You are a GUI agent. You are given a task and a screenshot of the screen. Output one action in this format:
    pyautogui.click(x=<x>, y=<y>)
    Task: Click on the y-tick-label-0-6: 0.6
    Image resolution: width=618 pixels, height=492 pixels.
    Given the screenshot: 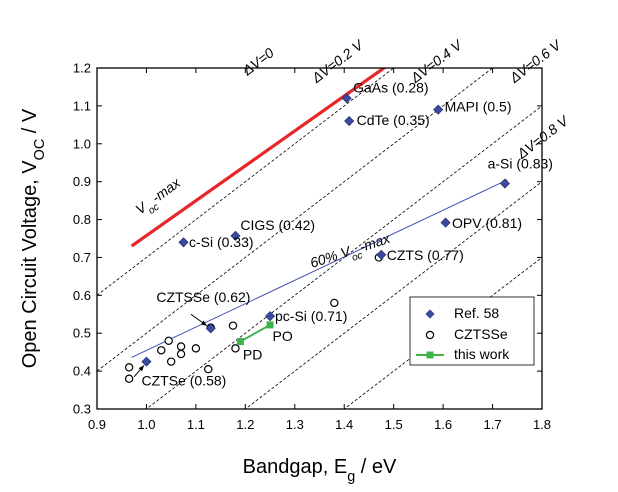 What is the action you would take?
    pyautogui.click(x=82, y=295)
    